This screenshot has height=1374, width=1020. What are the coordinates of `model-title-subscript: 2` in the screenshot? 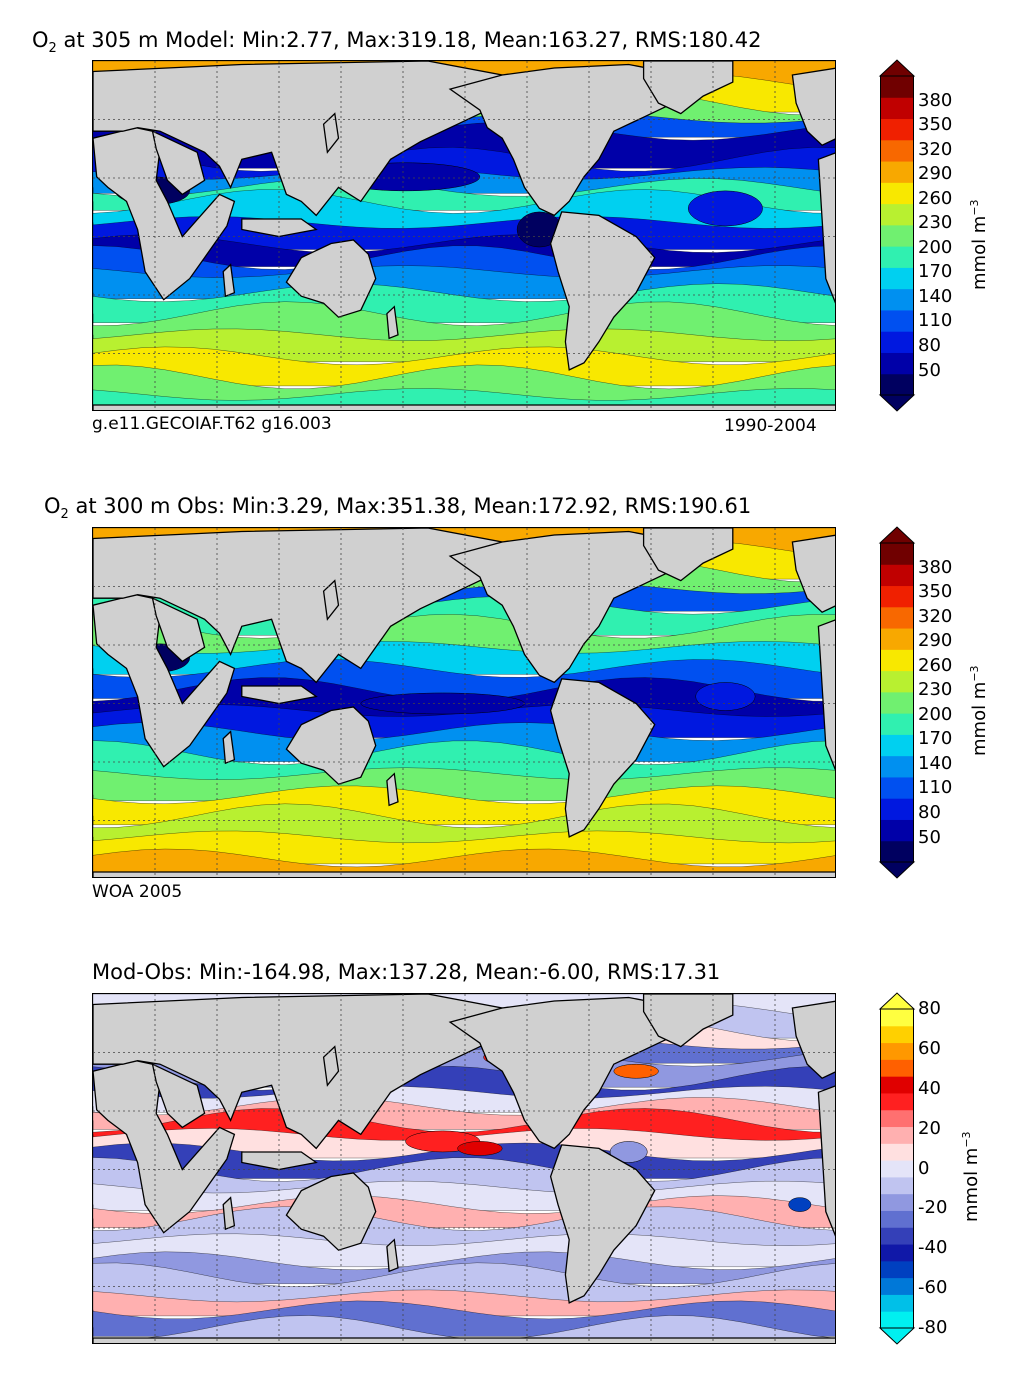 It's located at (52, 49).